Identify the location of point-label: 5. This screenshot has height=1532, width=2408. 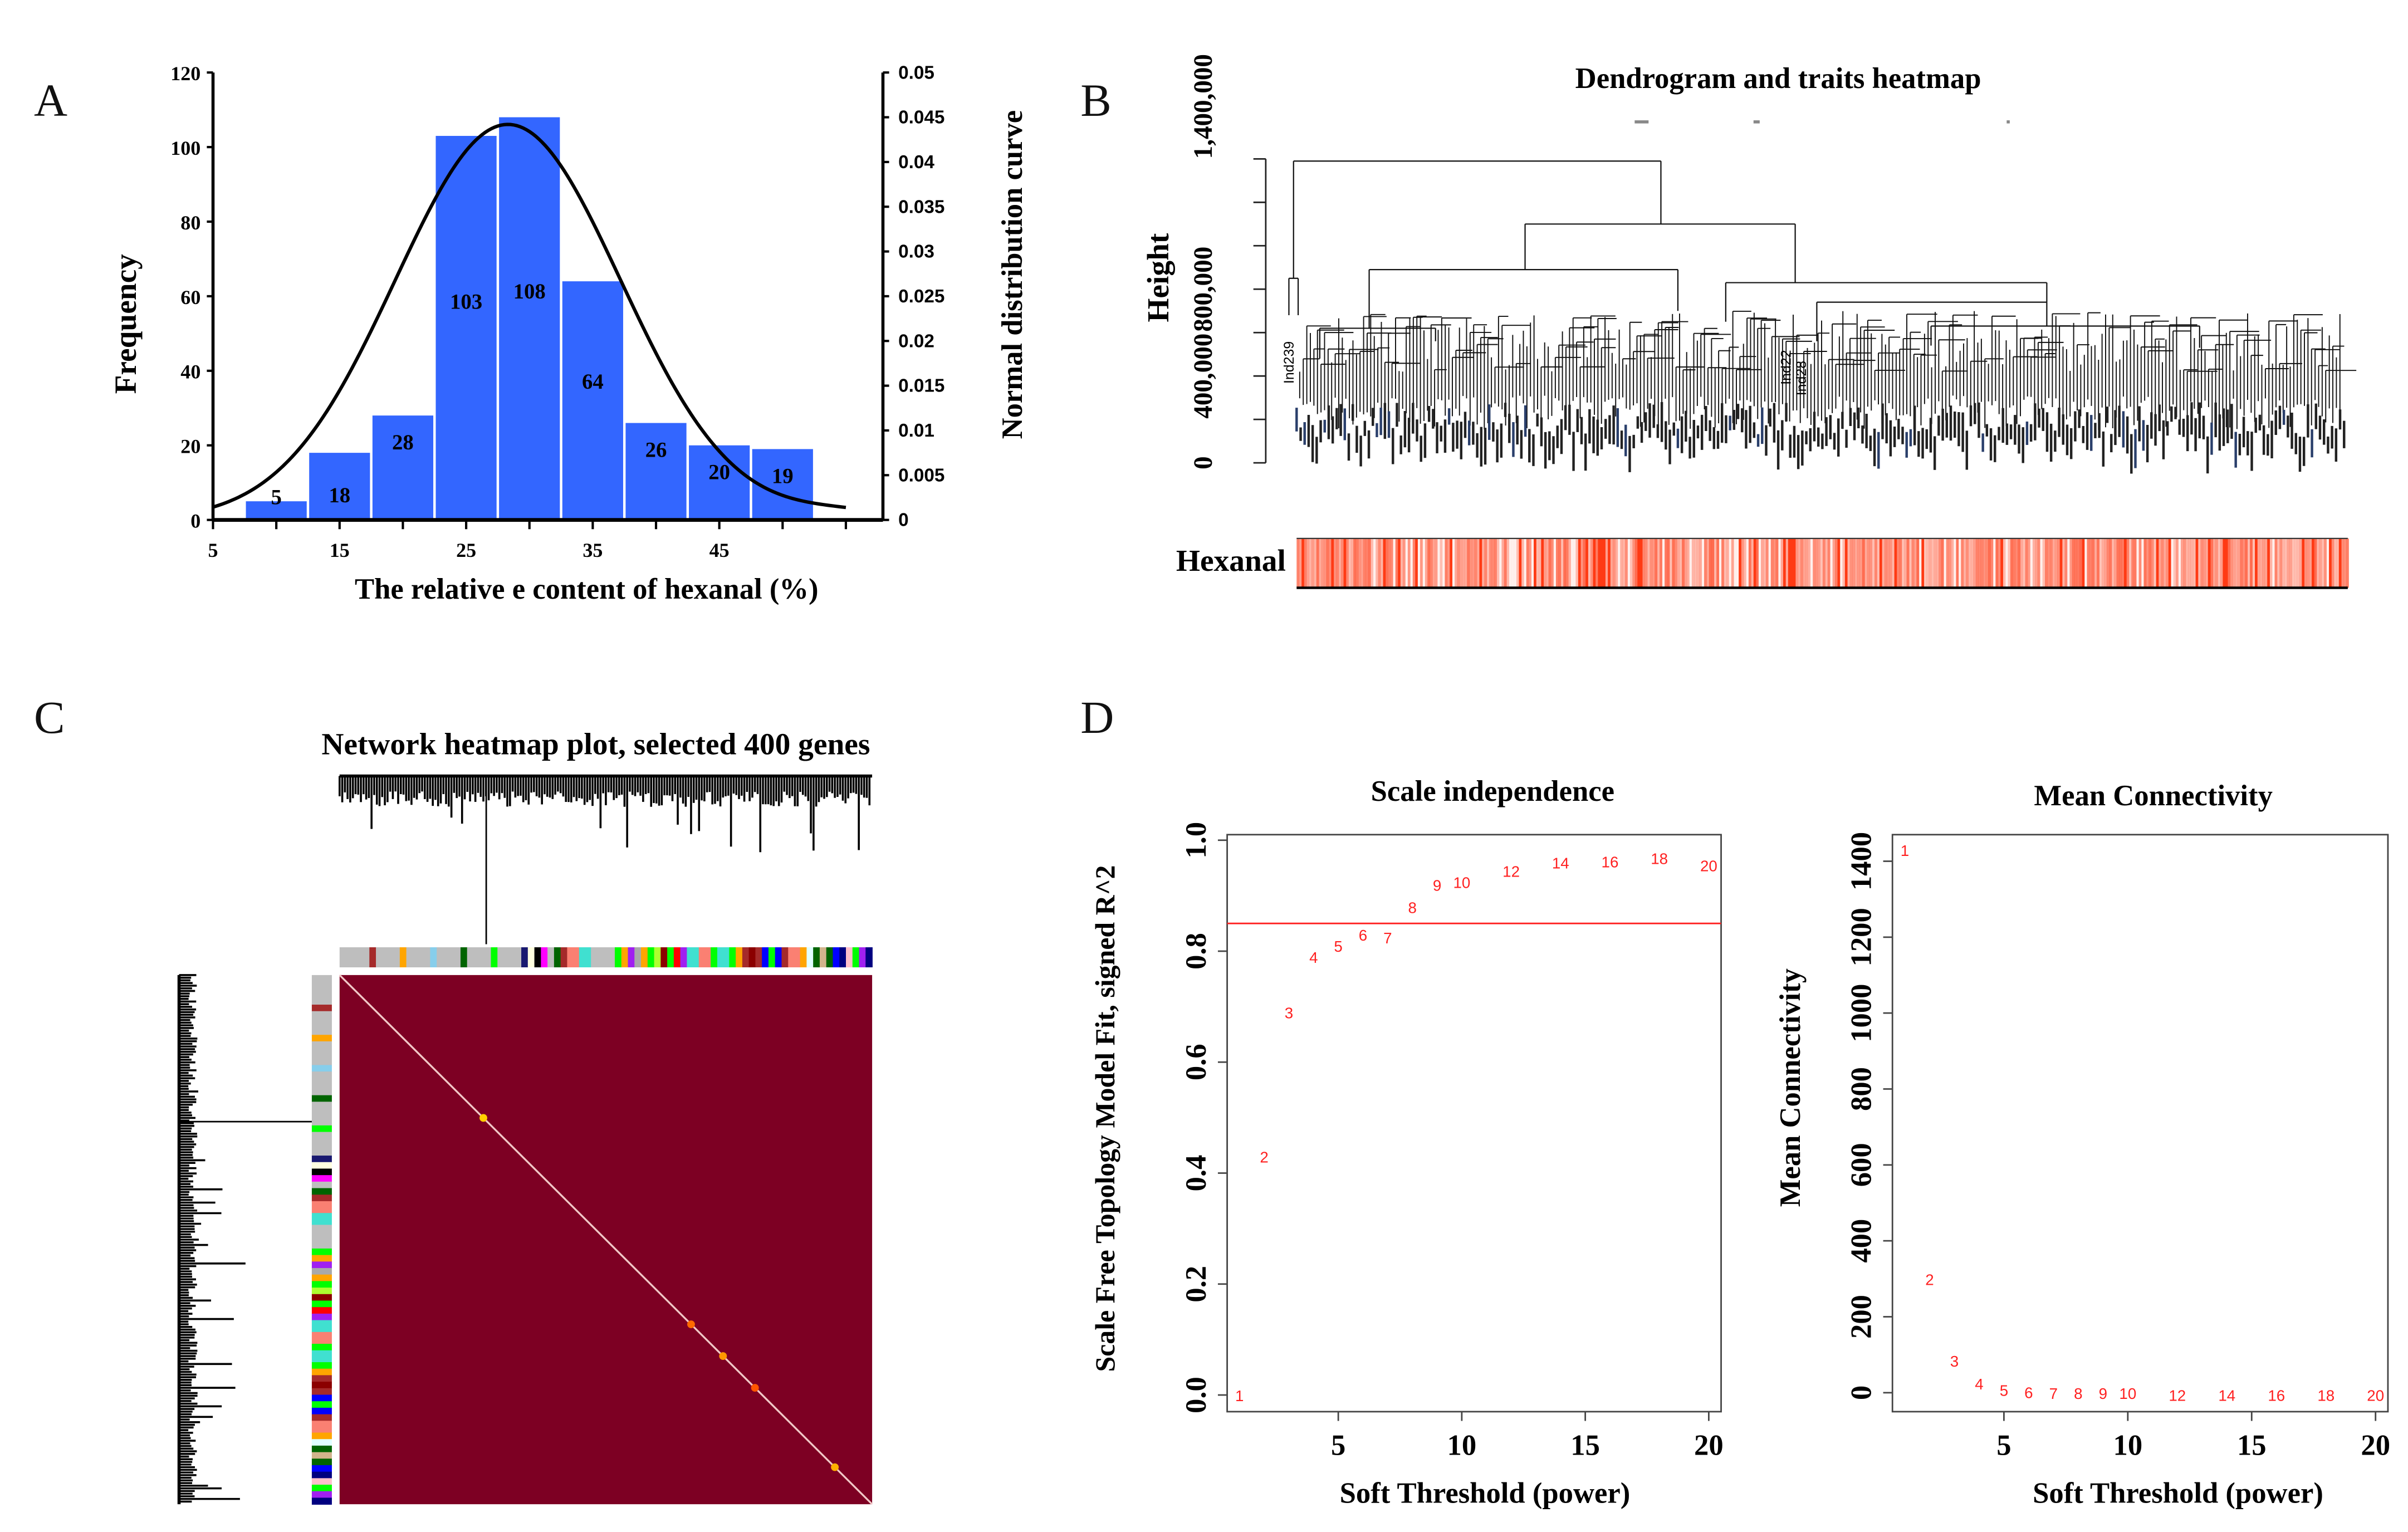
(2004, 1391).